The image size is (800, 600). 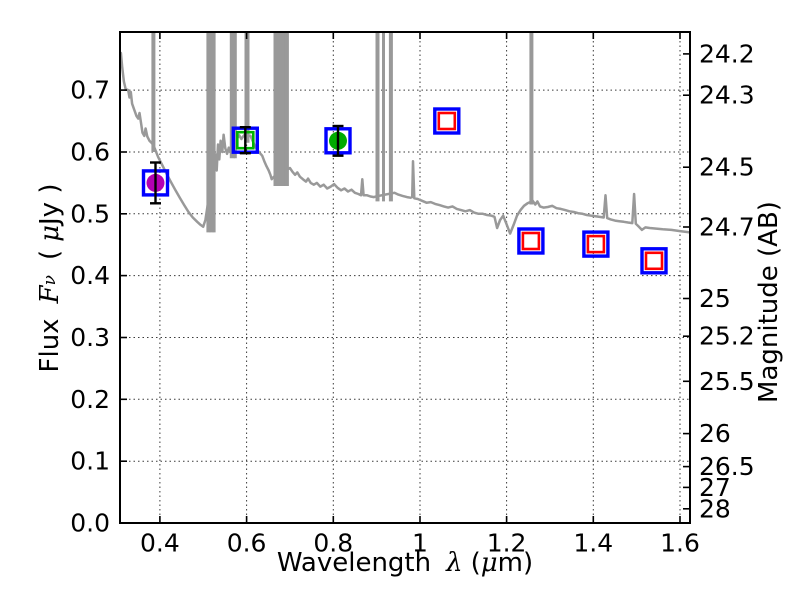 What do you see at coordinates (90, 213) in the screenshot?
I see `y-left-tick-label: 0.5` at bounding box center [90, 213].